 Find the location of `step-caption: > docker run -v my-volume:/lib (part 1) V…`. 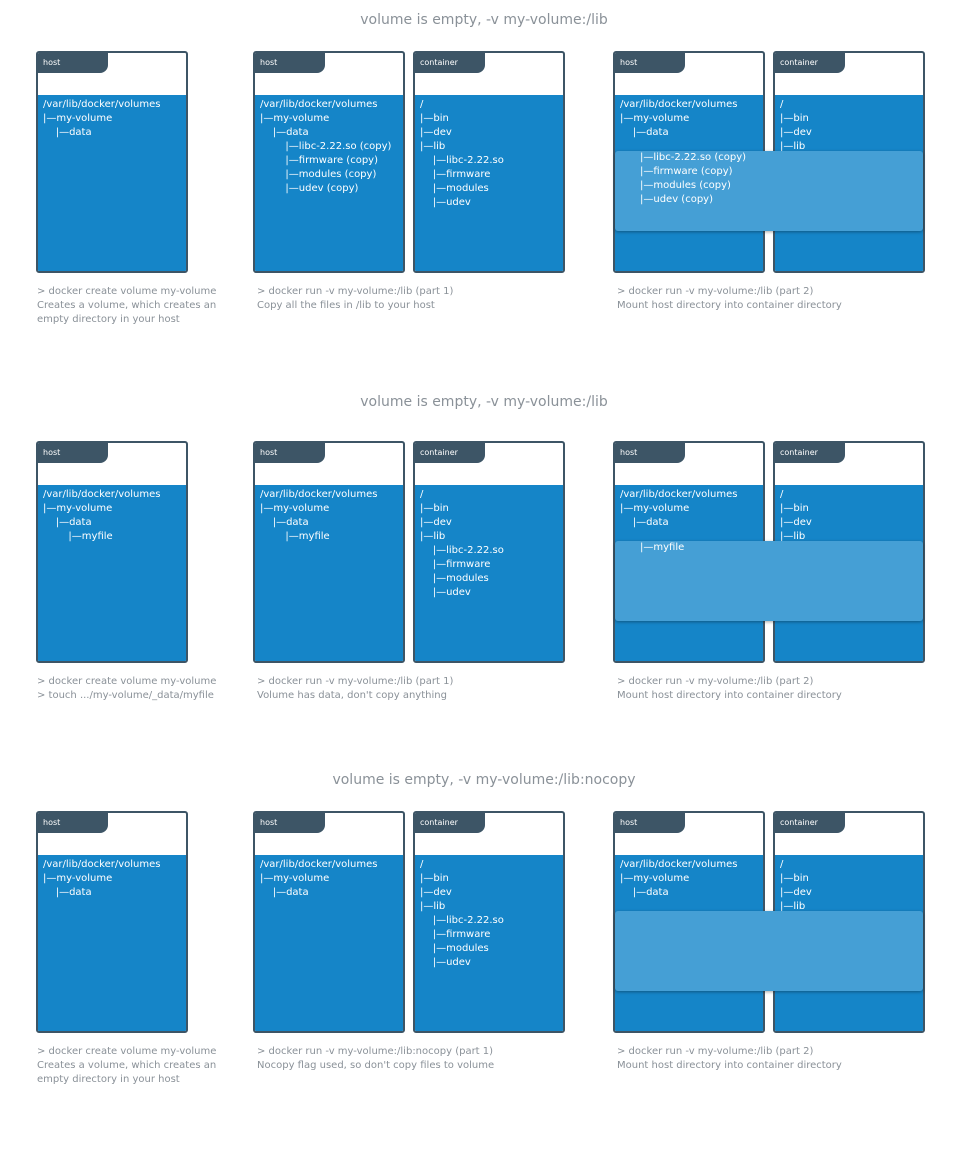

step-caption: > docker run -v my-volume:/lib (part 1) V… is located at coordinates (355, 689).